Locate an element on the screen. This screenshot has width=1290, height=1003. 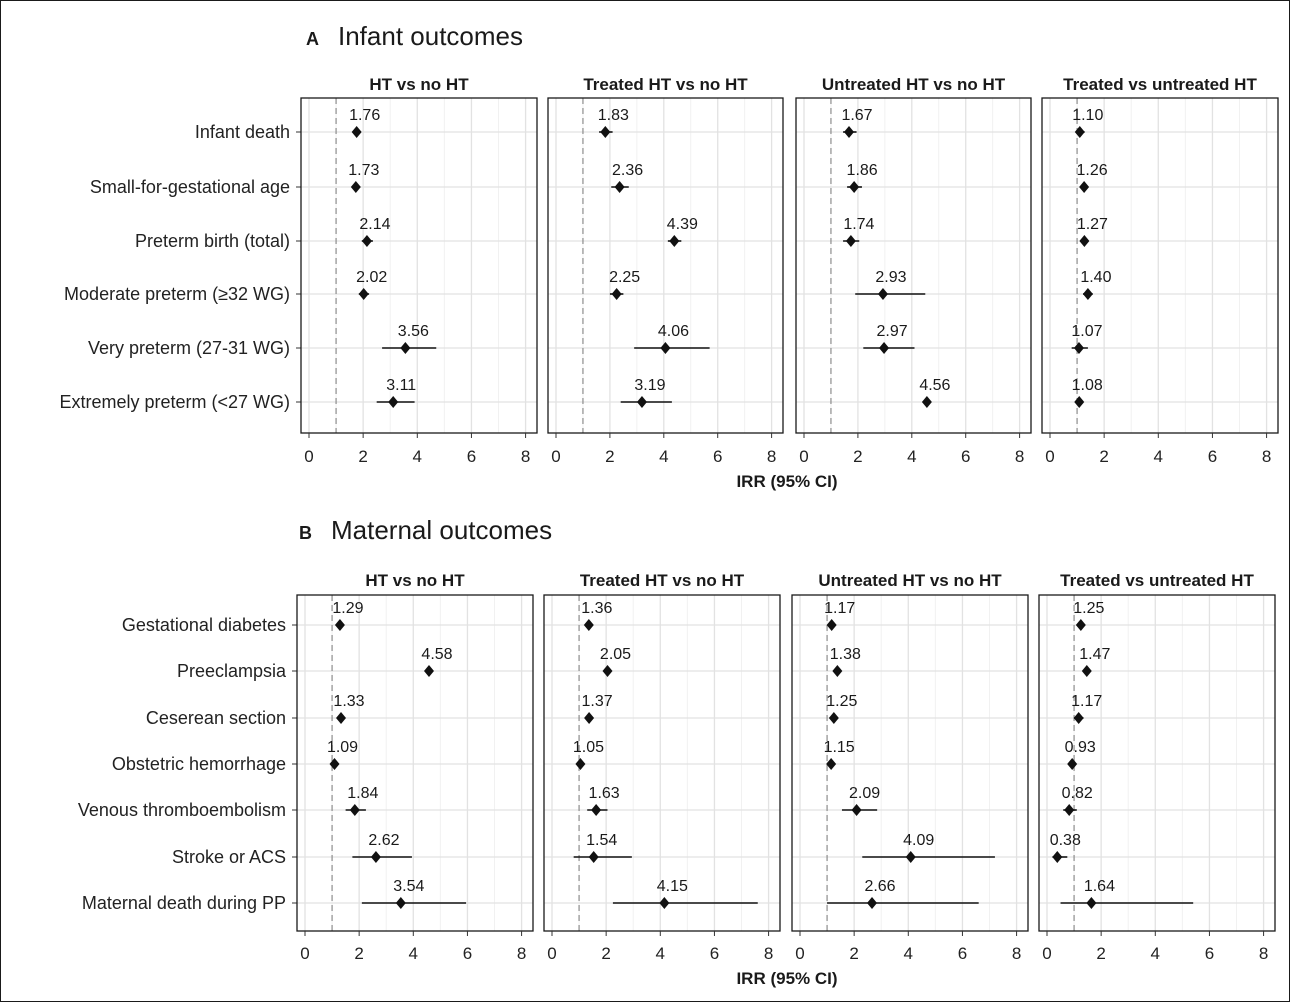
value-label: 1.67 is located at coordinates (856, 115).